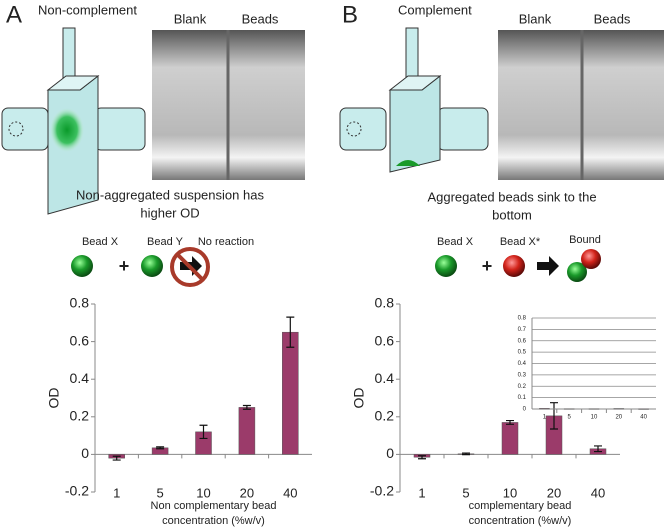  What do you see at coordinates (87, 9) in the screenshot?
I see `panel-title: Non-complement` at bounding box center [87, 9].